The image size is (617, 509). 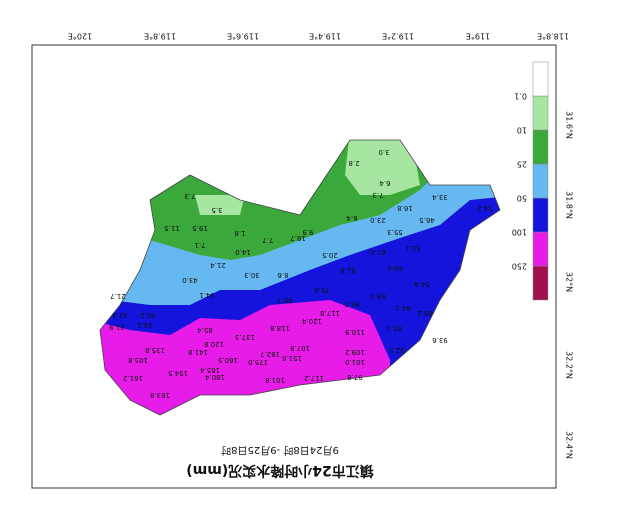 I want to click on title: 镇江市24小时降水实况(mm), so click(x=279, y=470).